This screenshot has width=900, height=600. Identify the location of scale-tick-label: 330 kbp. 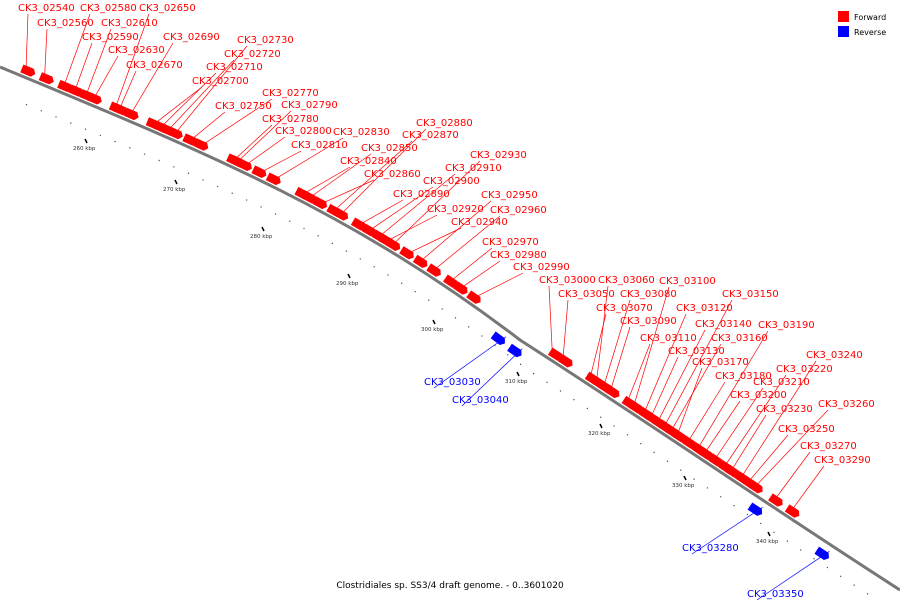
(683, 486).